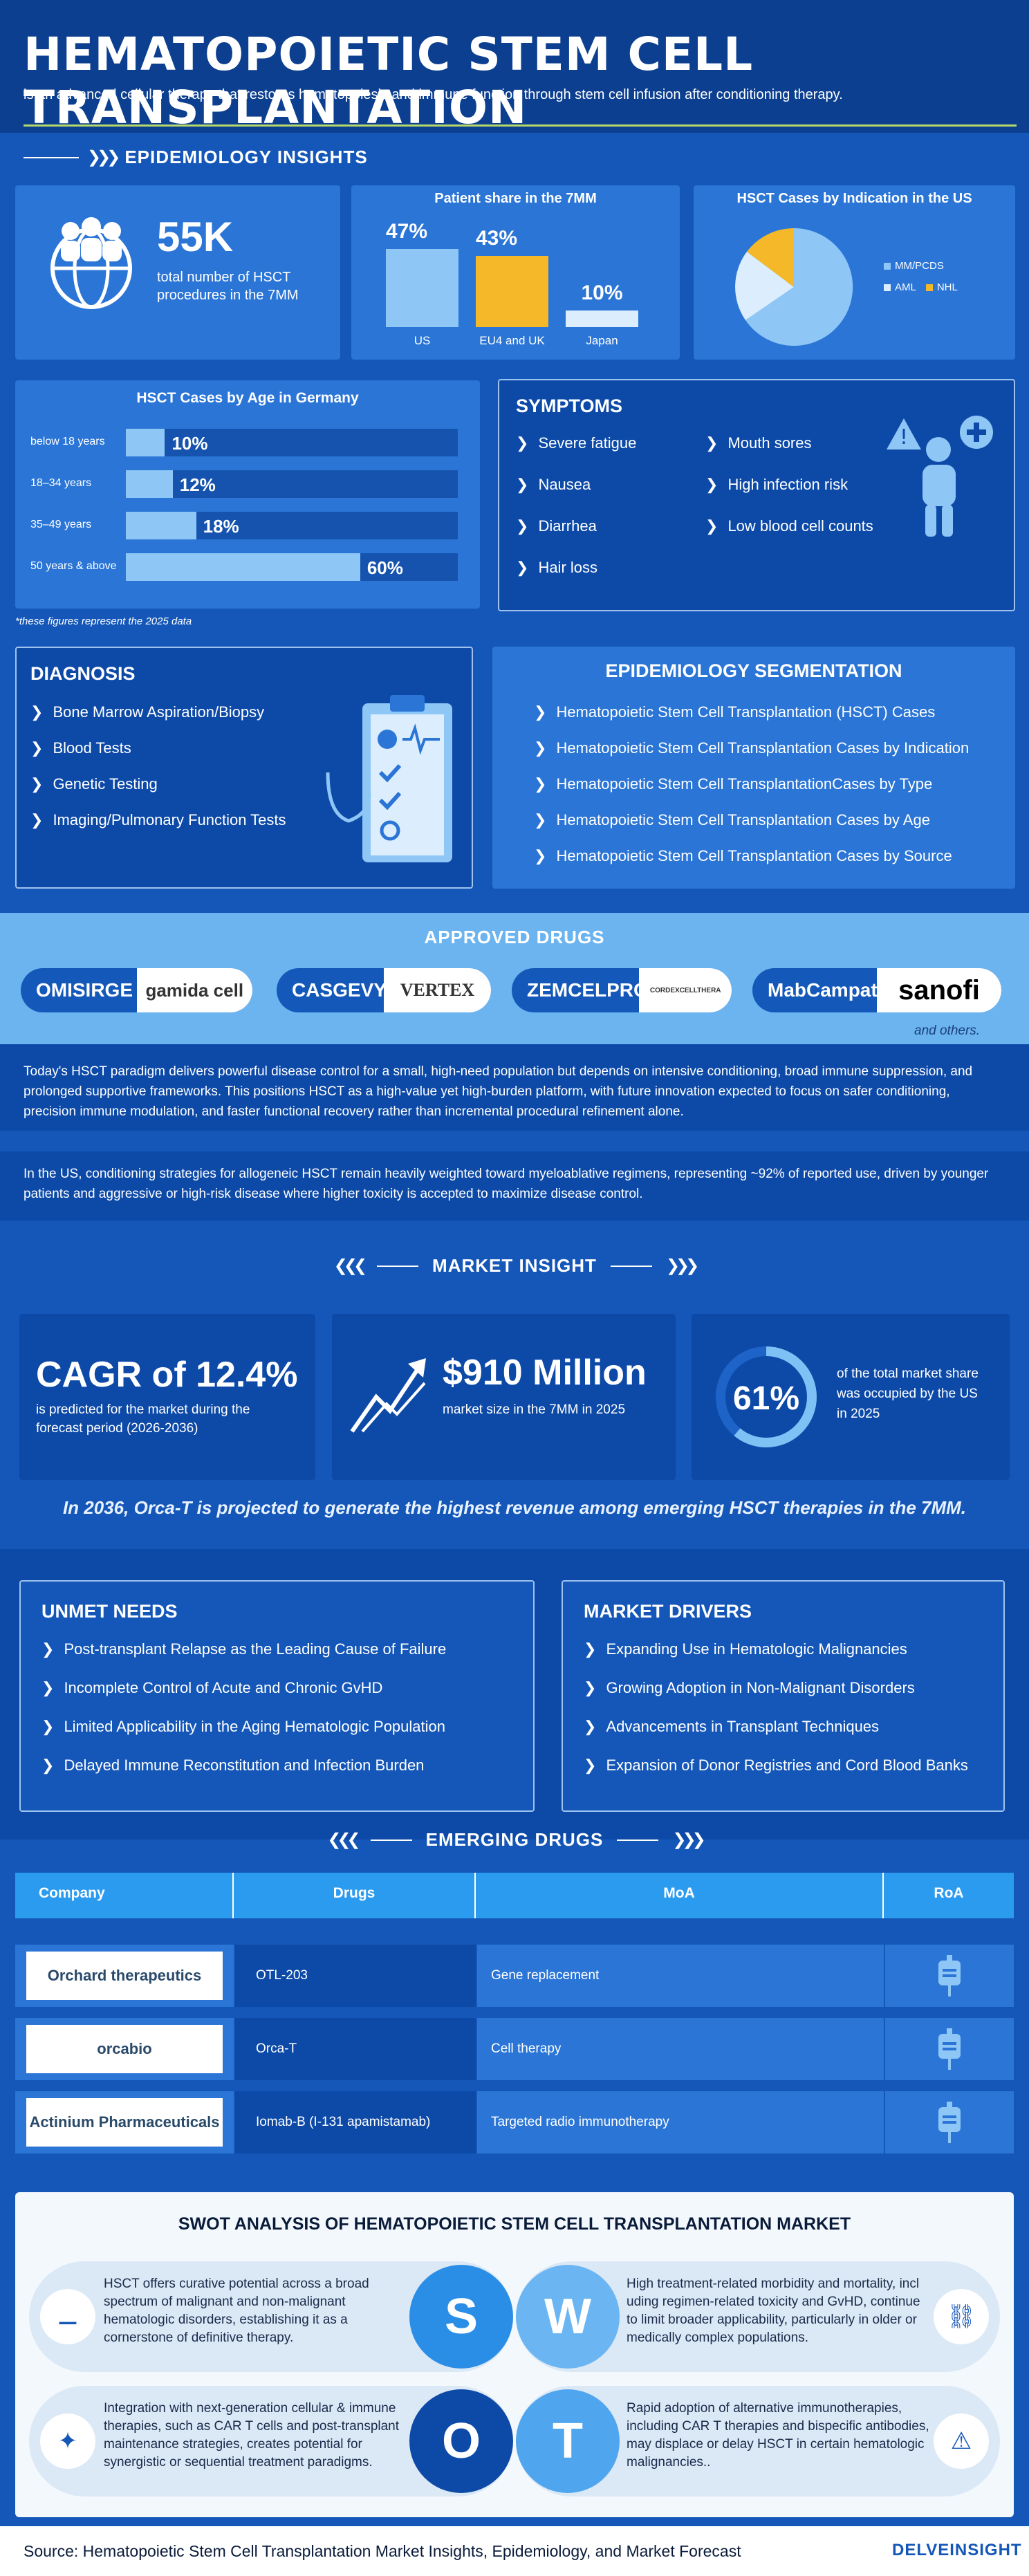 This screenshot has height=2576, width=1029. What do you see at coordinates (854, 198) in the screenshot?
I see `indication-title: HSCT Cases by Indication in the US` at bounding box center [854, 198].